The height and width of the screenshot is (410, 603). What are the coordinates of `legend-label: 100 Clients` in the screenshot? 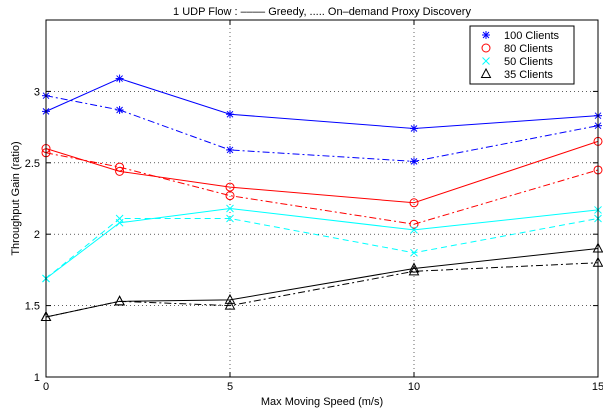 It's located at (532, 36).